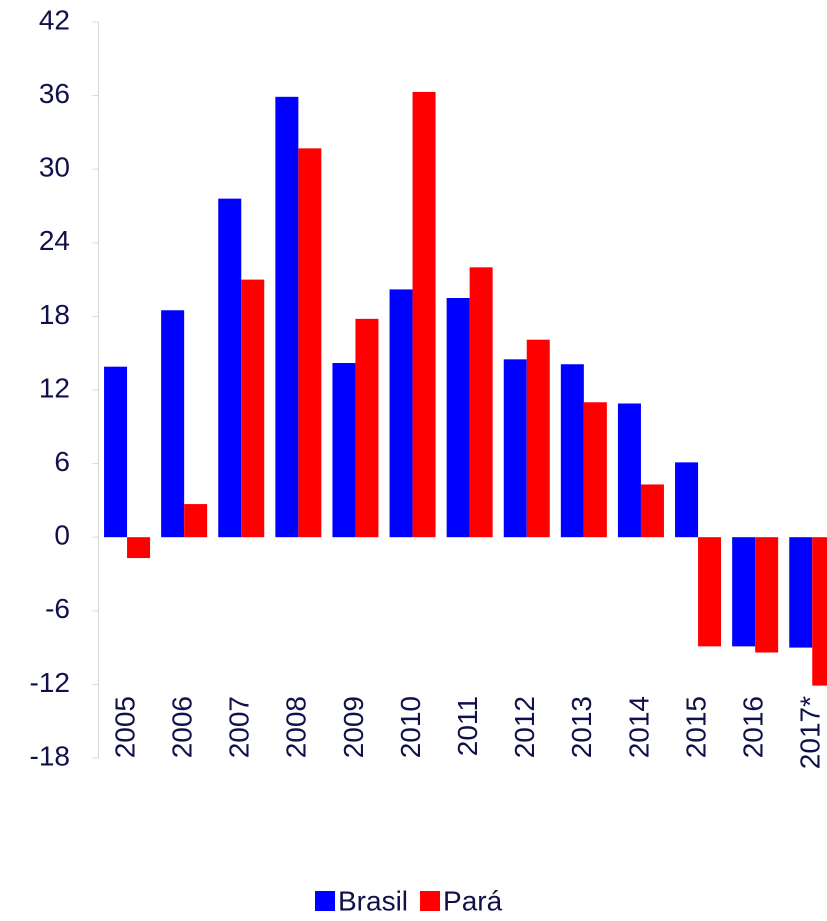 The image size is (827, 921). I want to click on x-tick-label: 2012, so click(524, 727).